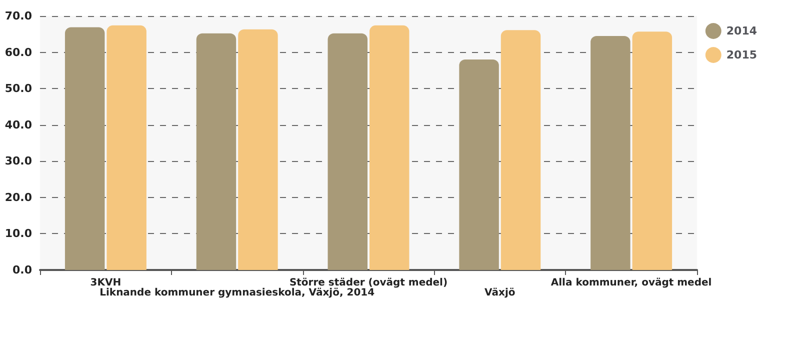  I want to click on y-tick-label: 30.0, so click(18, 161).